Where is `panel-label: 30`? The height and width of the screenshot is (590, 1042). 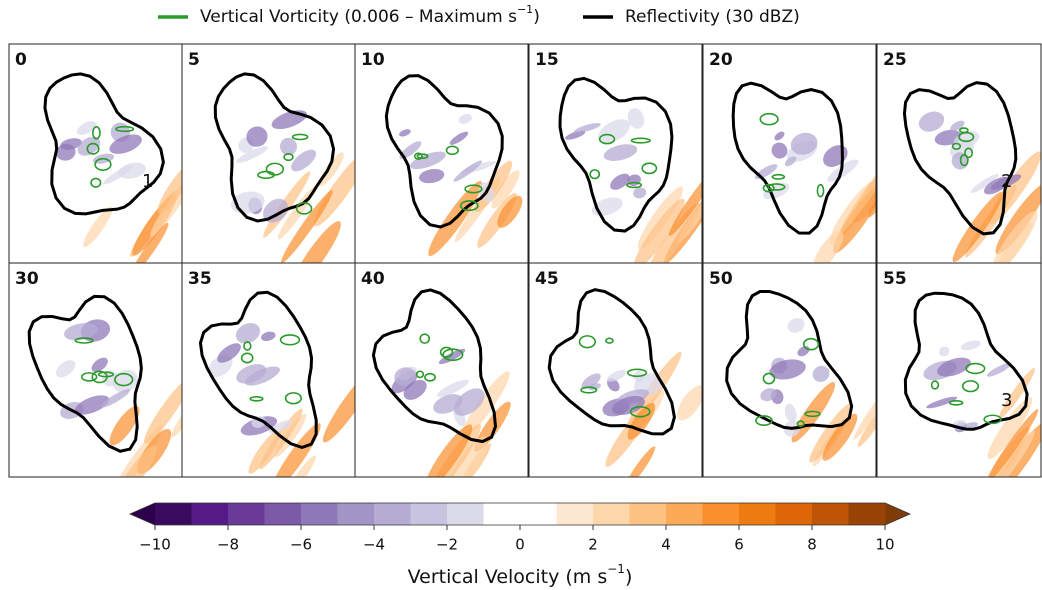 panel-label: 30 is located at coordinates (27, 279).